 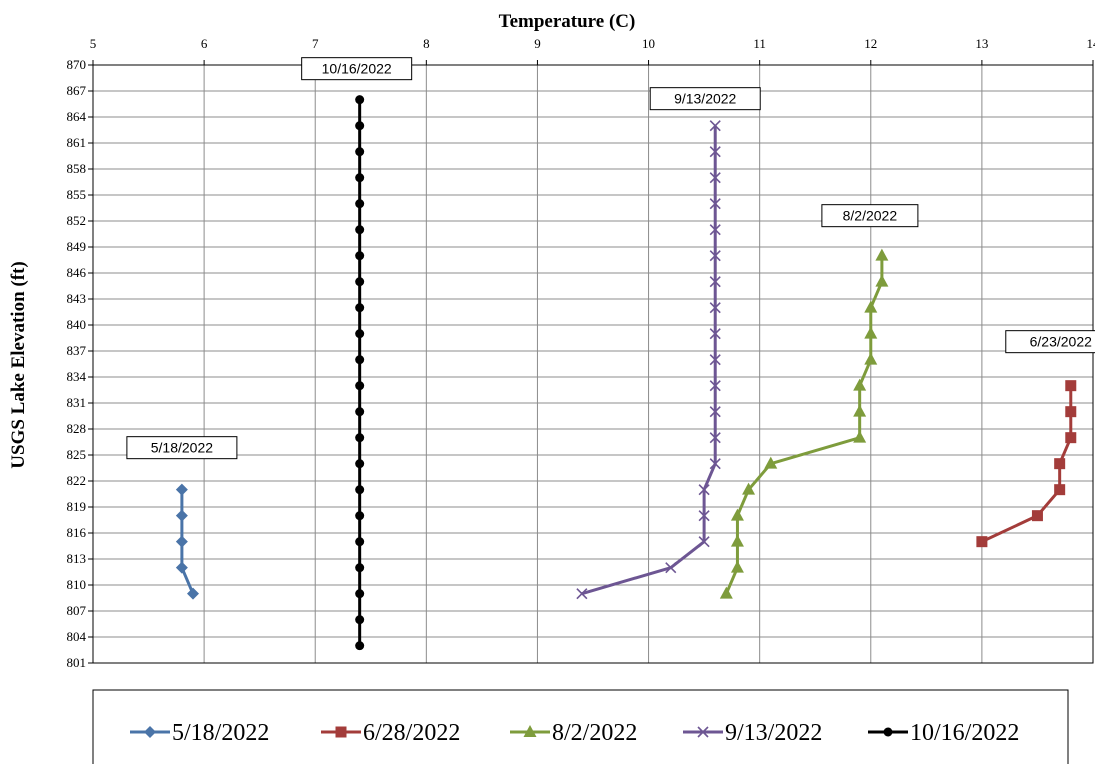 I want to click on series-10-16-2022, so click(x=360, y=373).